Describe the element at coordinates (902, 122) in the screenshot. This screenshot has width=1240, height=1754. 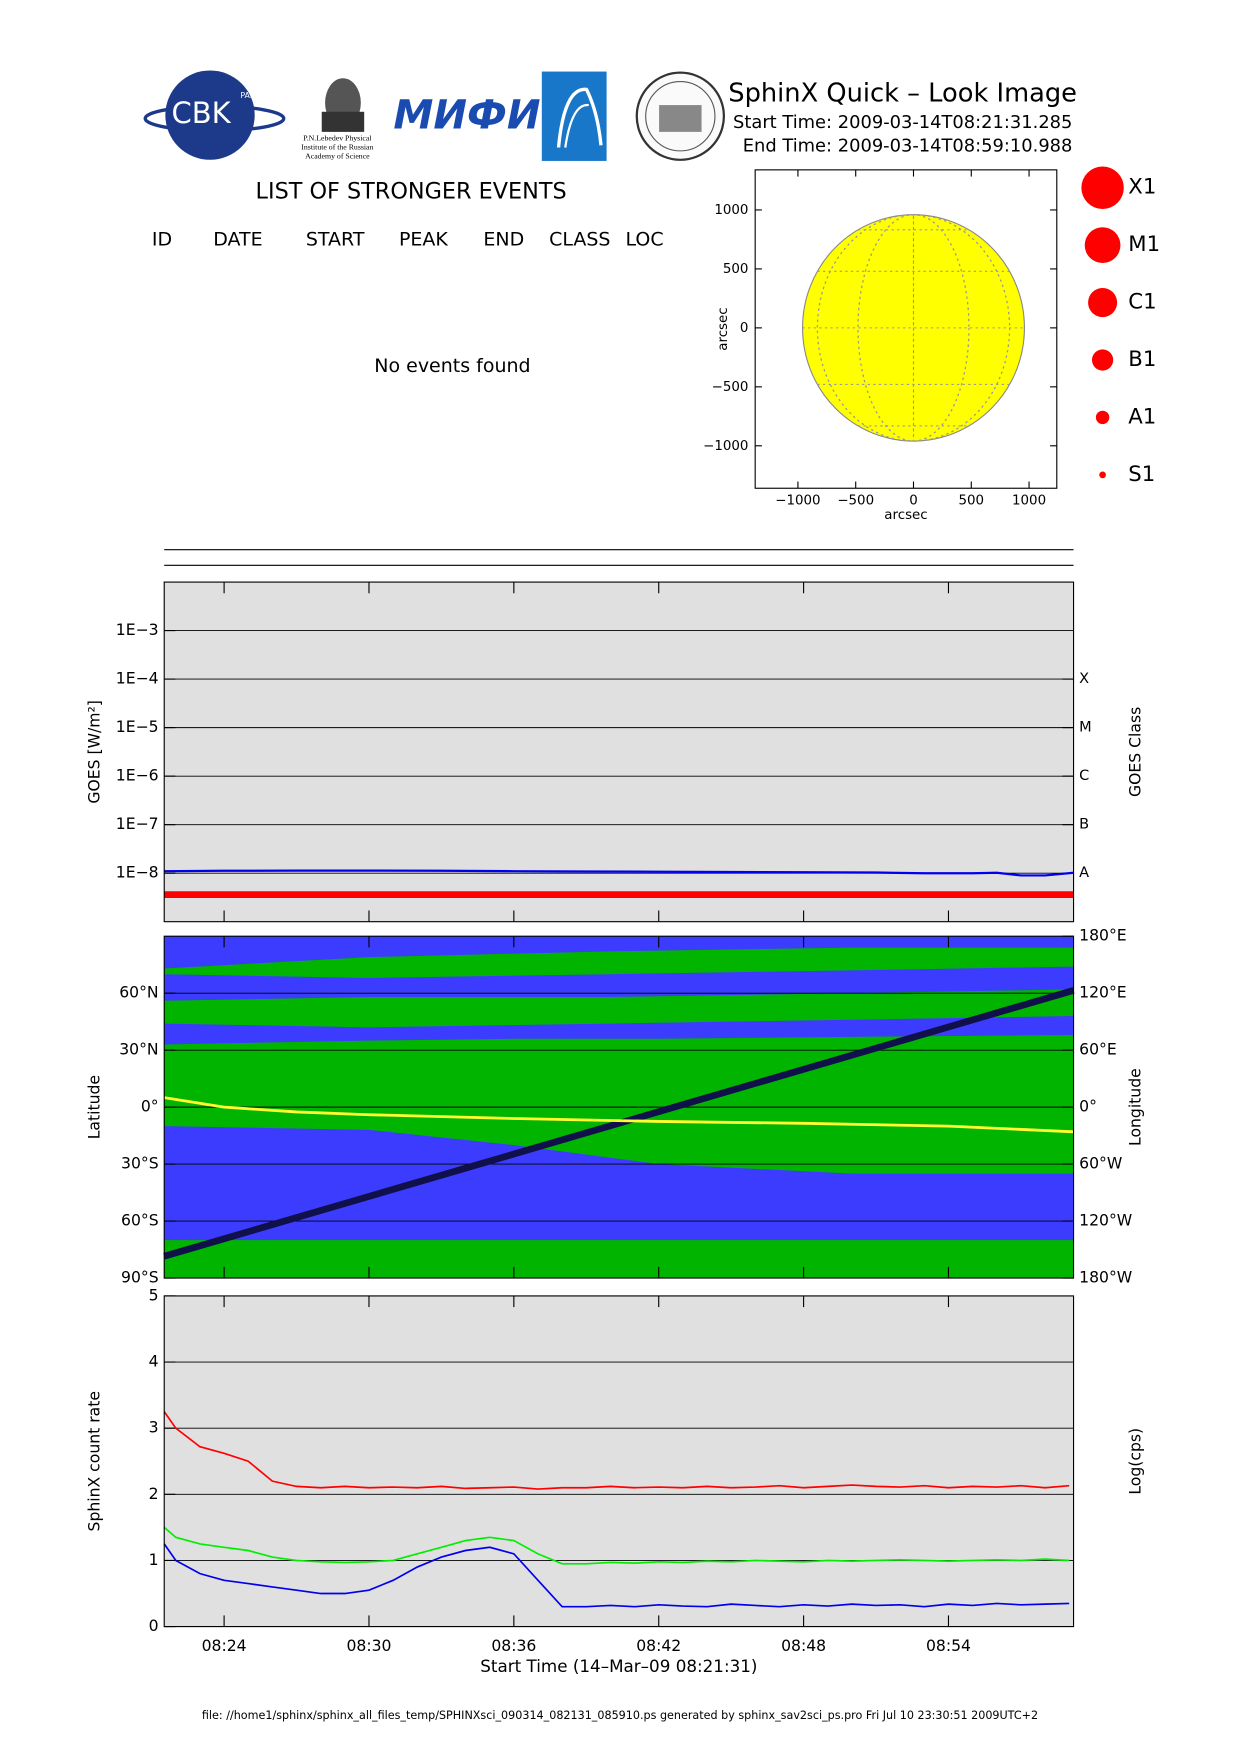
I see `start-time: Start Time: 2009-03-14T08:21:31.285` at that location.